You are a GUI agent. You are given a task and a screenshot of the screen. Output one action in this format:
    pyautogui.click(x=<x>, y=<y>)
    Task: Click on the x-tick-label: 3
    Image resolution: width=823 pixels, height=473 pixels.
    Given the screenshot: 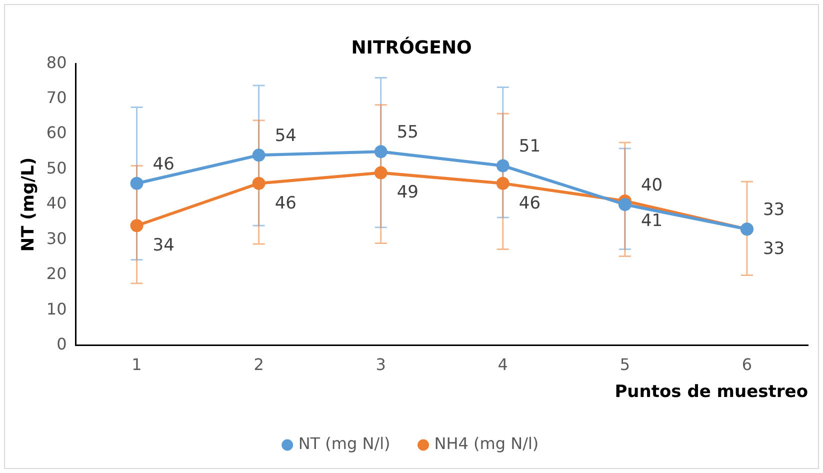 What is the action you would take?
    pyautogui.click(x=381, y=364)
    